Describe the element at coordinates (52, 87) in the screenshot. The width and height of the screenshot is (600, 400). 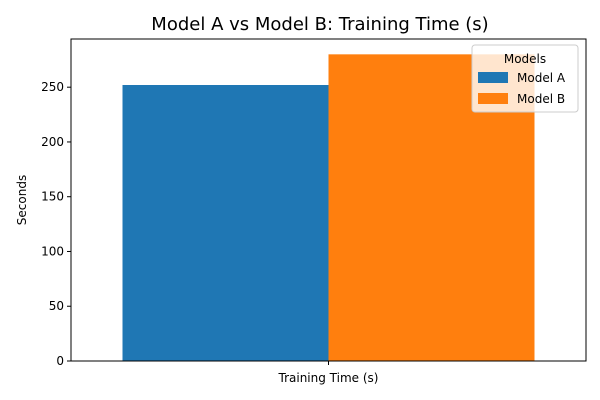
I see `y-tick-label: 250` at that location.